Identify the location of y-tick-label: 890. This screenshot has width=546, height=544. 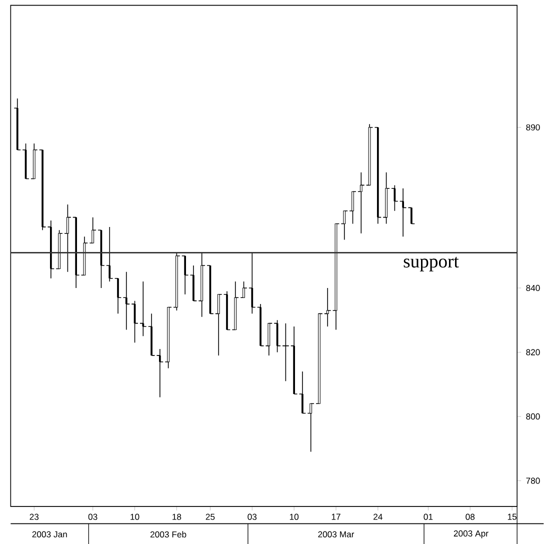
(533, 127).